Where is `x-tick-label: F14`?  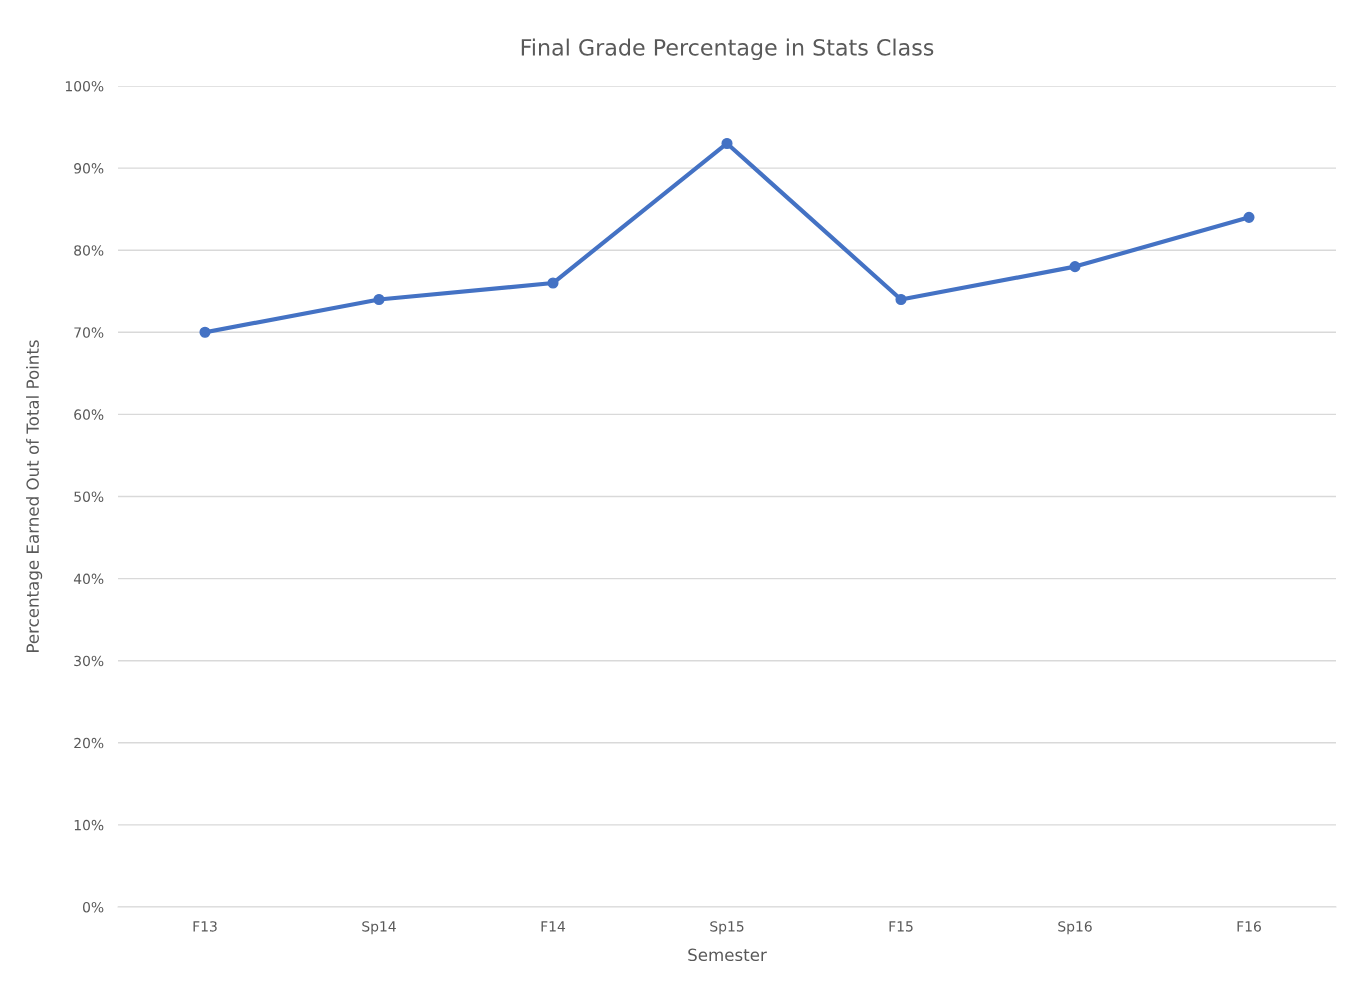 x-tick-label: F14 is located at coordinates (553, 926).